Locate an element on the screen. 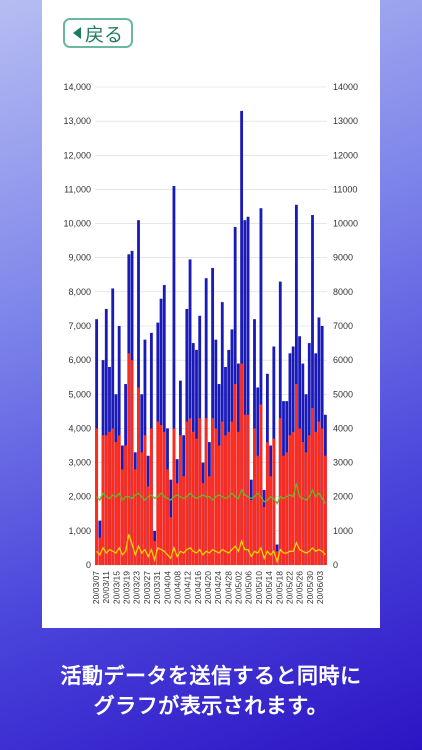 The height and width of the screenshot is (750, 422). x-tick-label: 20/05/06 is located at coordinates (249, 587).